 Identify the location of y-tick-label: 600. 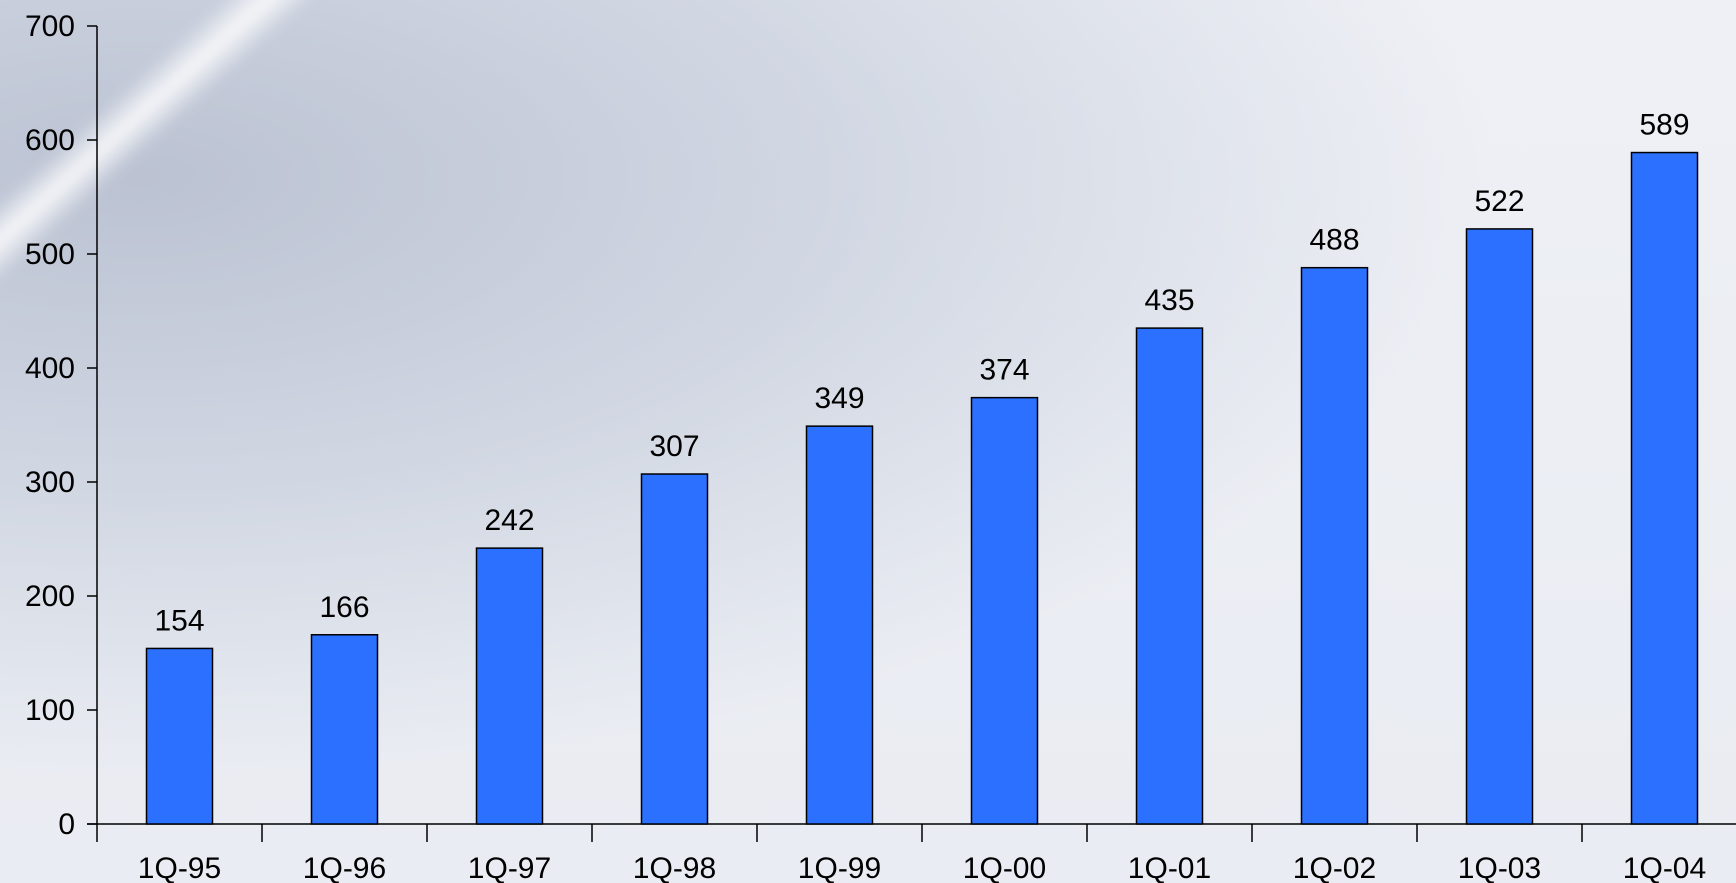
(50, 140).